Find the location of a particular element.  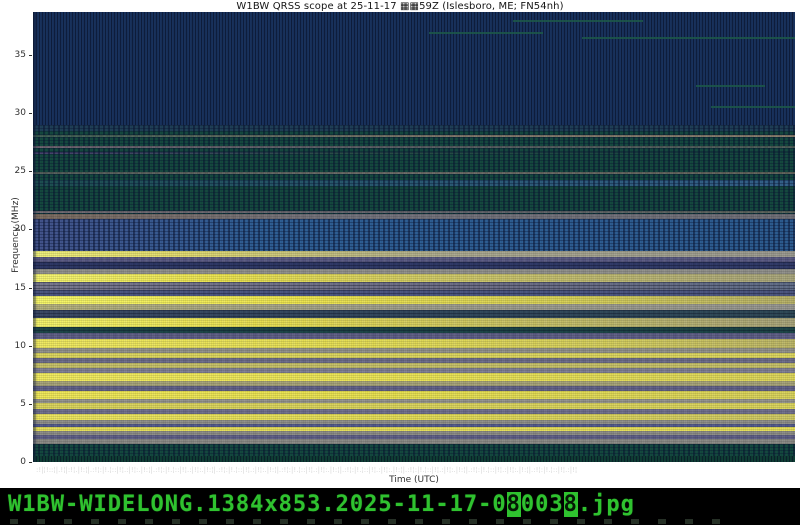

filename-prefix: W1BW-WIDELONG.1384x853.2025-11-17-0 is located at coordinates (257, 504).